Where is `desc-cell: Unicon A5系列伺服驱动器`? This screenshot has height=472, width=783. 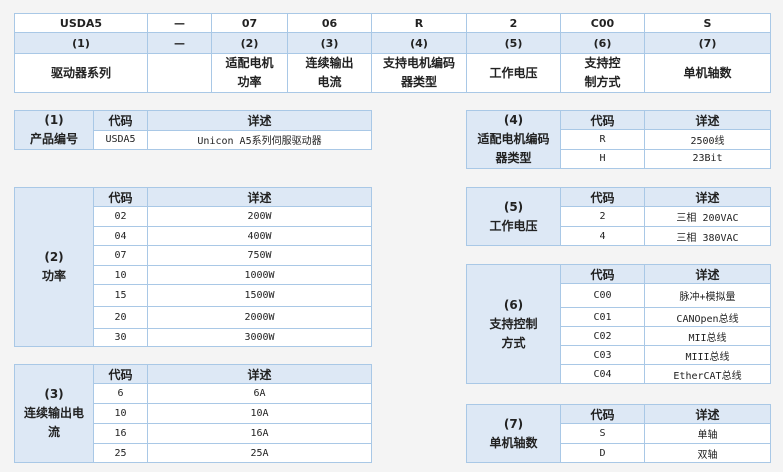 desc-cell: Unicon A5系列伺服驱动器 is located at coordinates (259, 139).